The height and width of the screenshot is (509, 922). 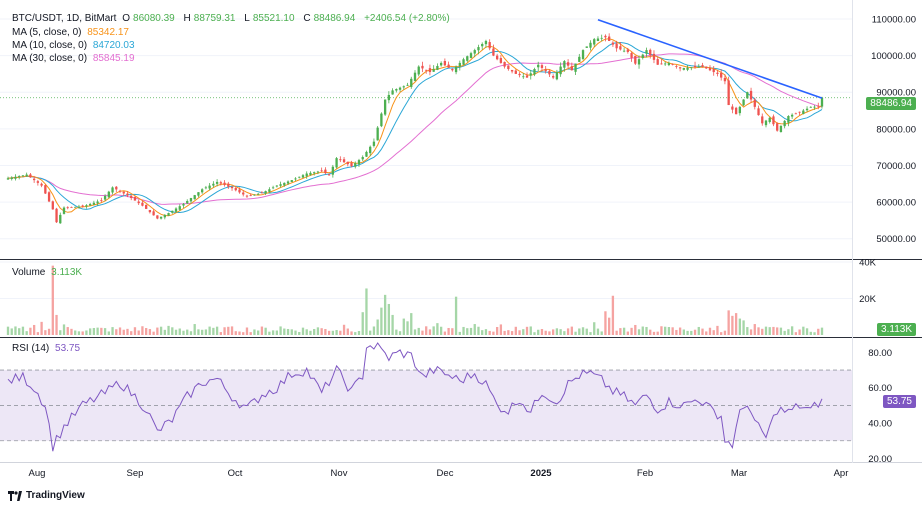 I want to click on branding-text: TradingView, so click(x=55, y=495).